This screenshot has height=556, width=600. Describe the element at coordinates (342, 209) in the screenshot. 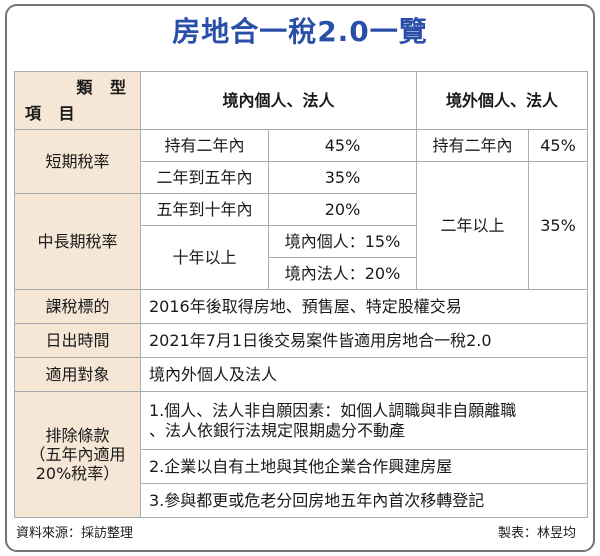

I see `long-domestic-rate-1: 20%` at that location.